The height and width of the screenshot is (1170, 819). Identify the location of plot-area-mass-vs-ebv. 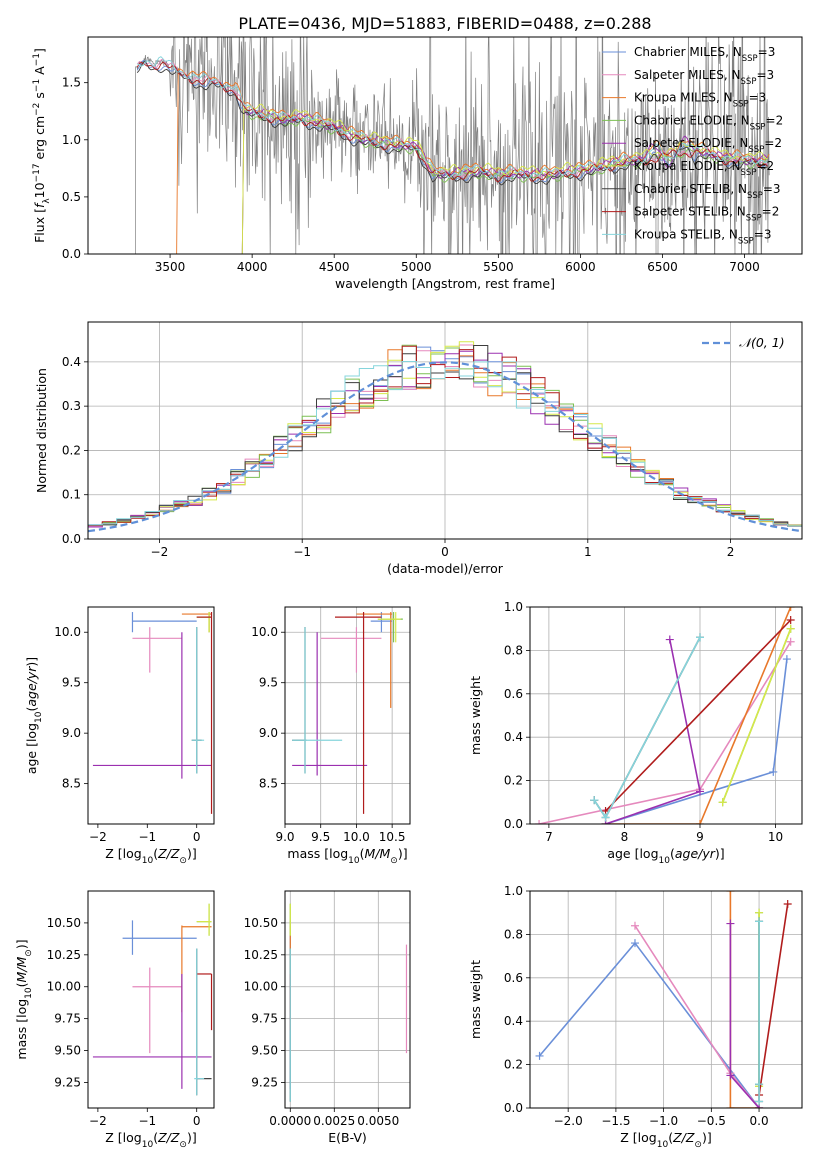
(348, 1002).